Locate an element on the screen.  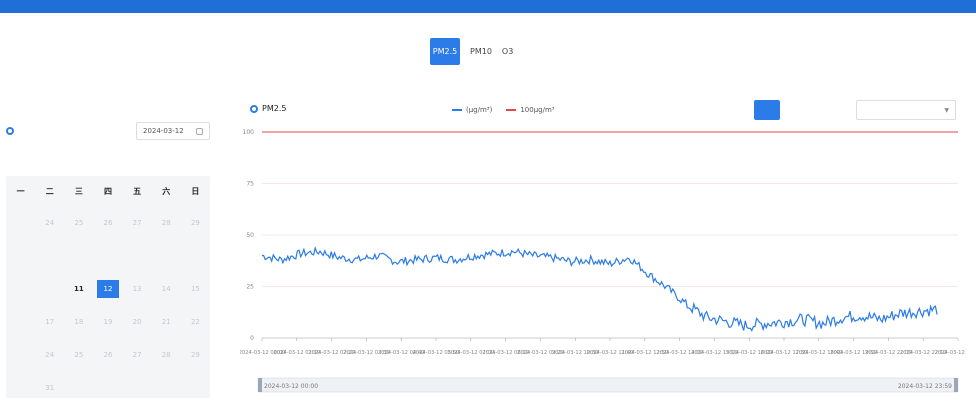
weekday-label: 二 is located at coordinates (49, 191).